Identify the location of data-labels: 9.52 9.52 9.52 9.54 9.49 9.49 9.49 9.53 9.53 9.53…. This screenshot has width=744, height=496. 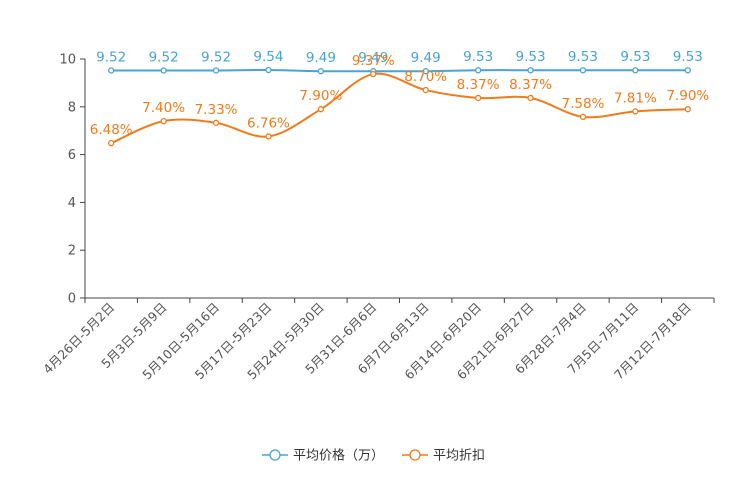
(400, 93).